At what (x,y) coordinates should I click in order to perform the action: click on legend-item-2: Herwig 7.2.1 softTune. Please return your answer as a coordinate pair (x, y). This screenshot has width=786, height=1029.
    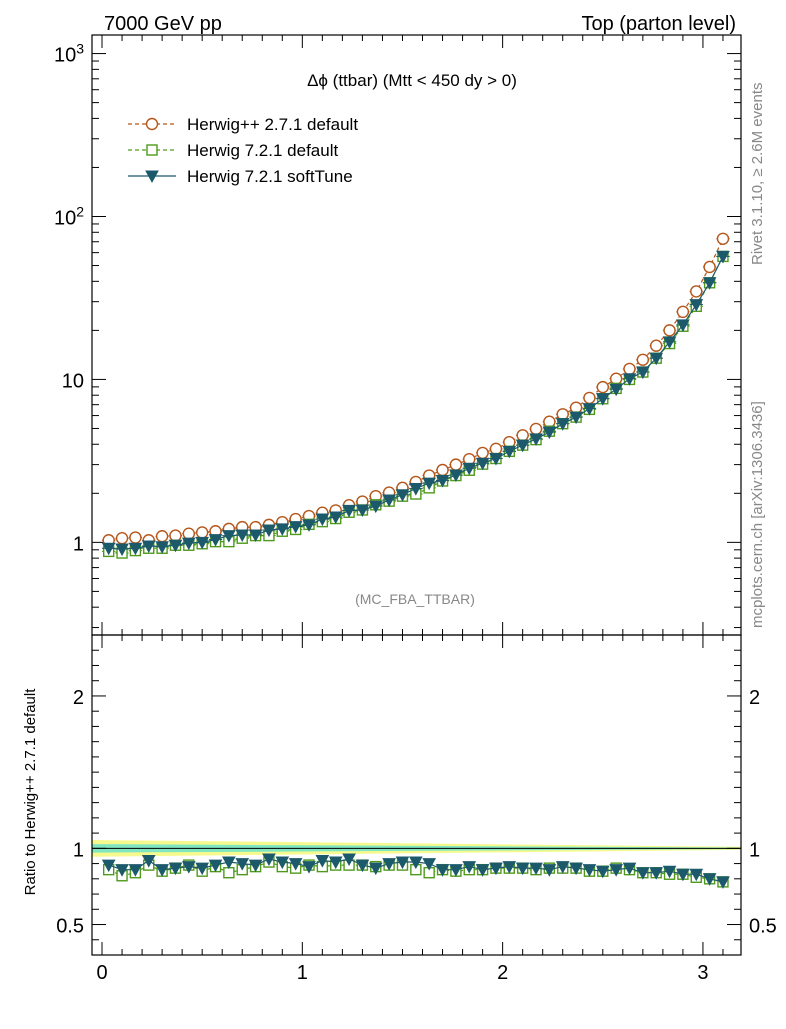
    Looking at the image, I should click on (240, 176).